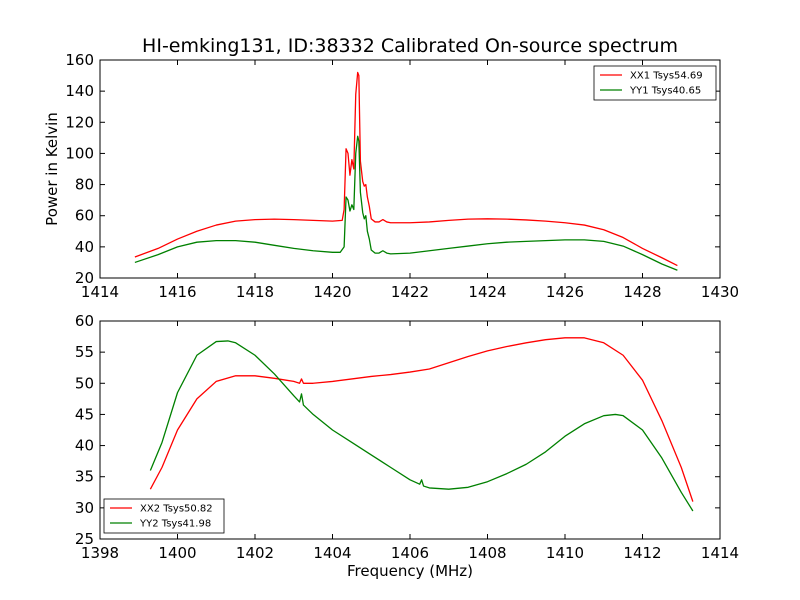  I want to click on x-tick-label: 1424, so click(487, 292).